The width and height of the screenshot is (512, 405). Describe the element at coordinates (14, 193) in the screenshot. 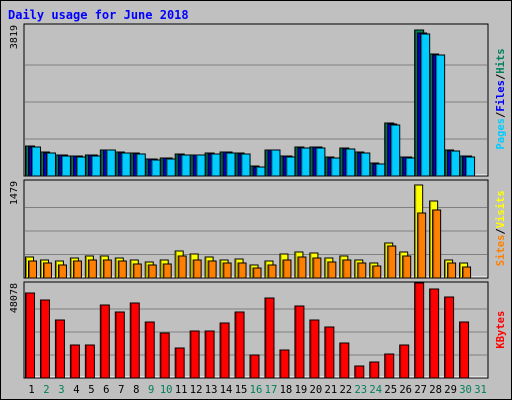

I see `y-max-label: 1479` at that location.